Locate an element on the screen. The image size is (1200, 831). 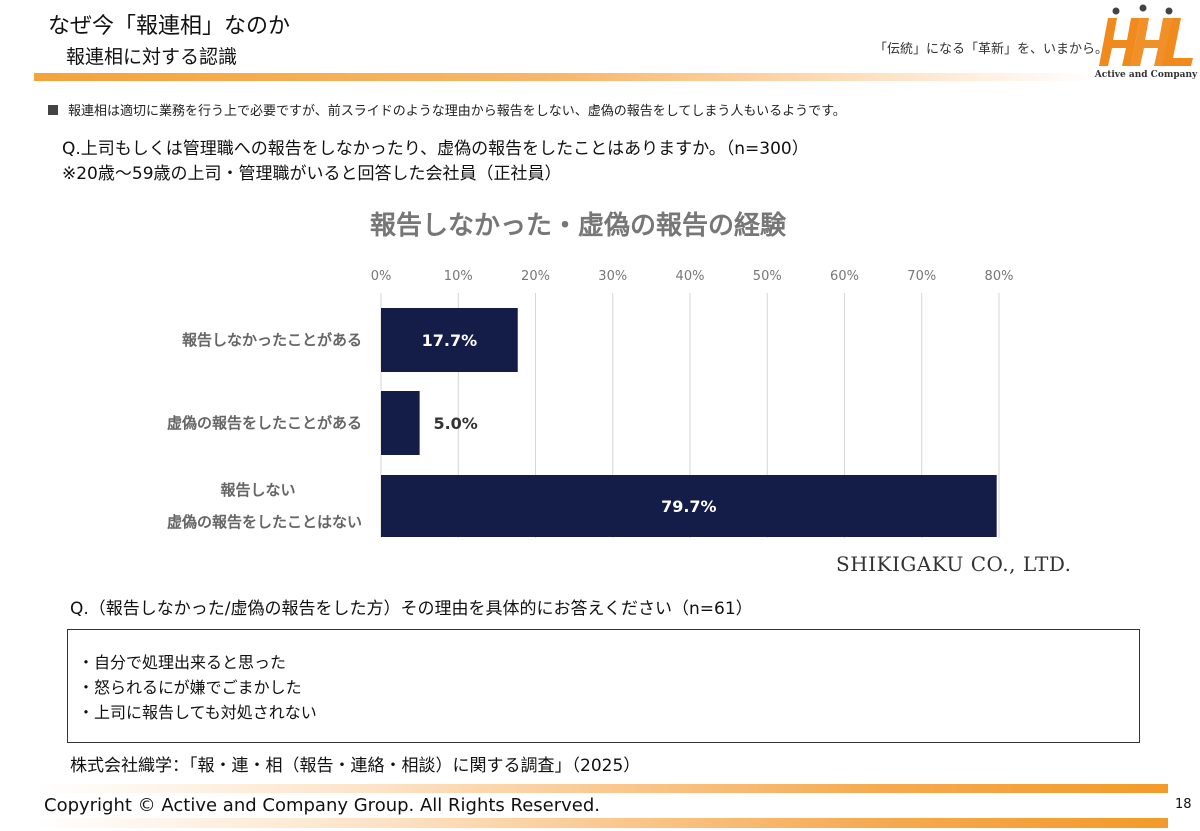
category-label: 報告しない is located at coordinates (257, 490).